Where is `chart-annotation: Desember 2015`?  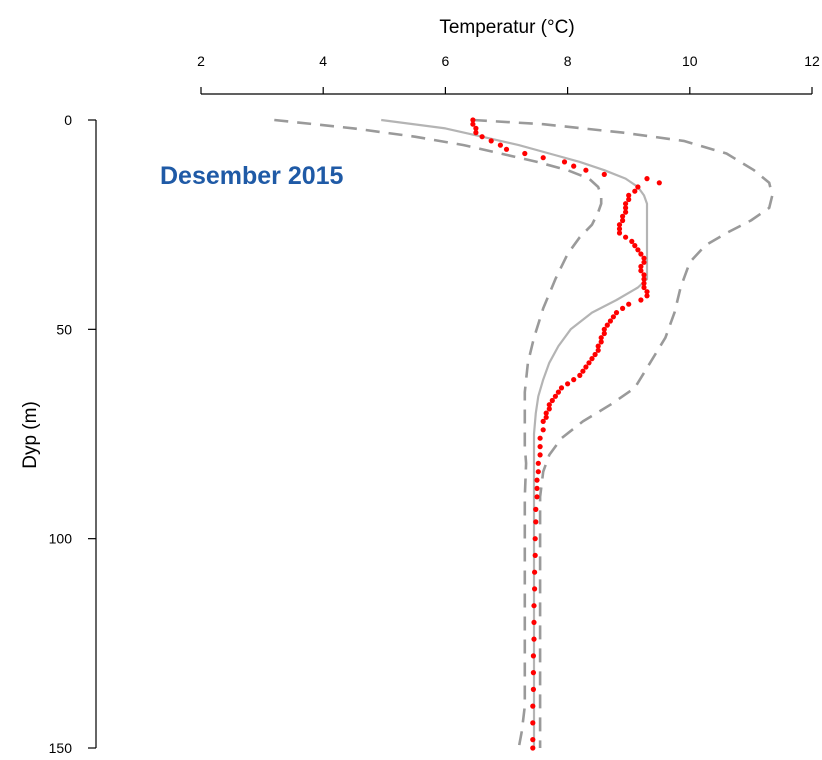
chart-annotation: Desember 2015 is located at coordinates (252, 176).